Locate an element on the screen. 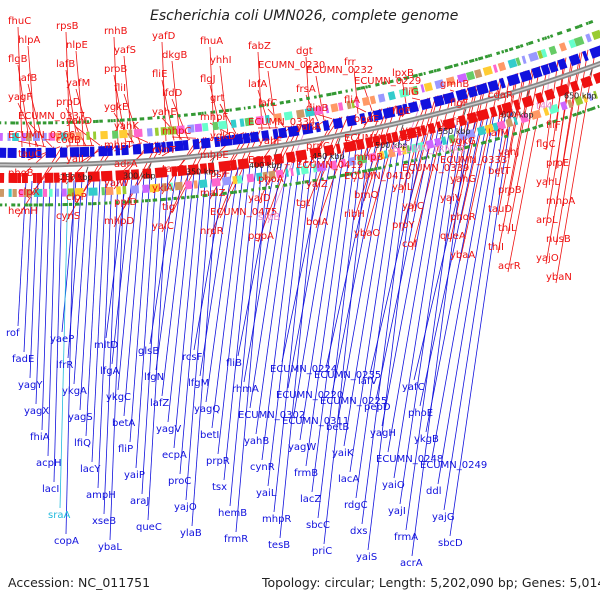 This screenshot has height=600, width=600. gene-label: prpB is located at coordinates (510, 190).